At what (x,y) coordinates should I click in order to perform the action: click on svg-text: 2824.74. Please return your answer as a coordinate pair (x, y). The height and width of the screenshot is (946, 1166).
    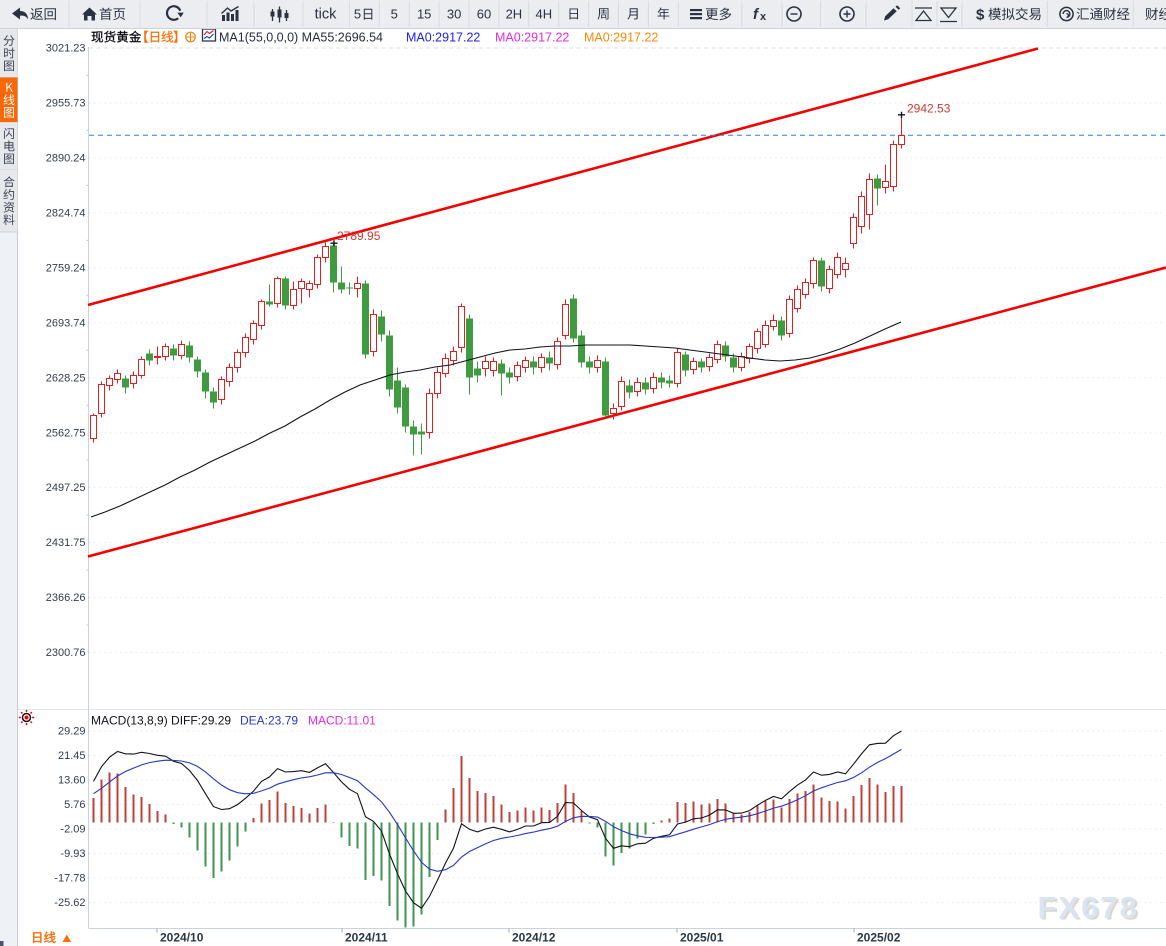
    Looking at the image, I should click on (66, 214).